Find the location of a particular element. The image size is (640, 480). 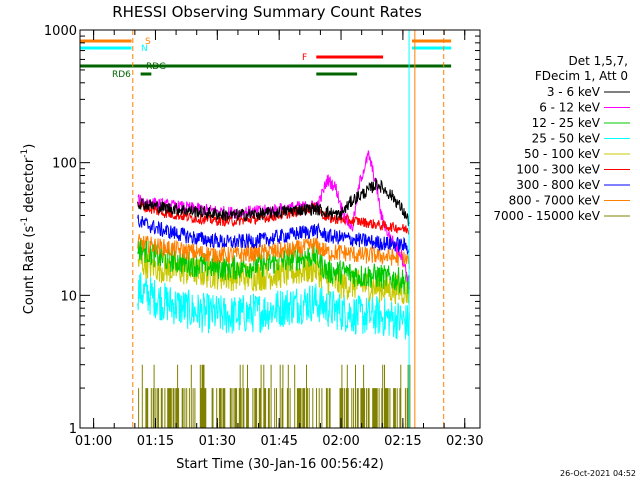

legend-label-800-7000-kev: 800 - 7000 keV is located at coordinates (555, 201).